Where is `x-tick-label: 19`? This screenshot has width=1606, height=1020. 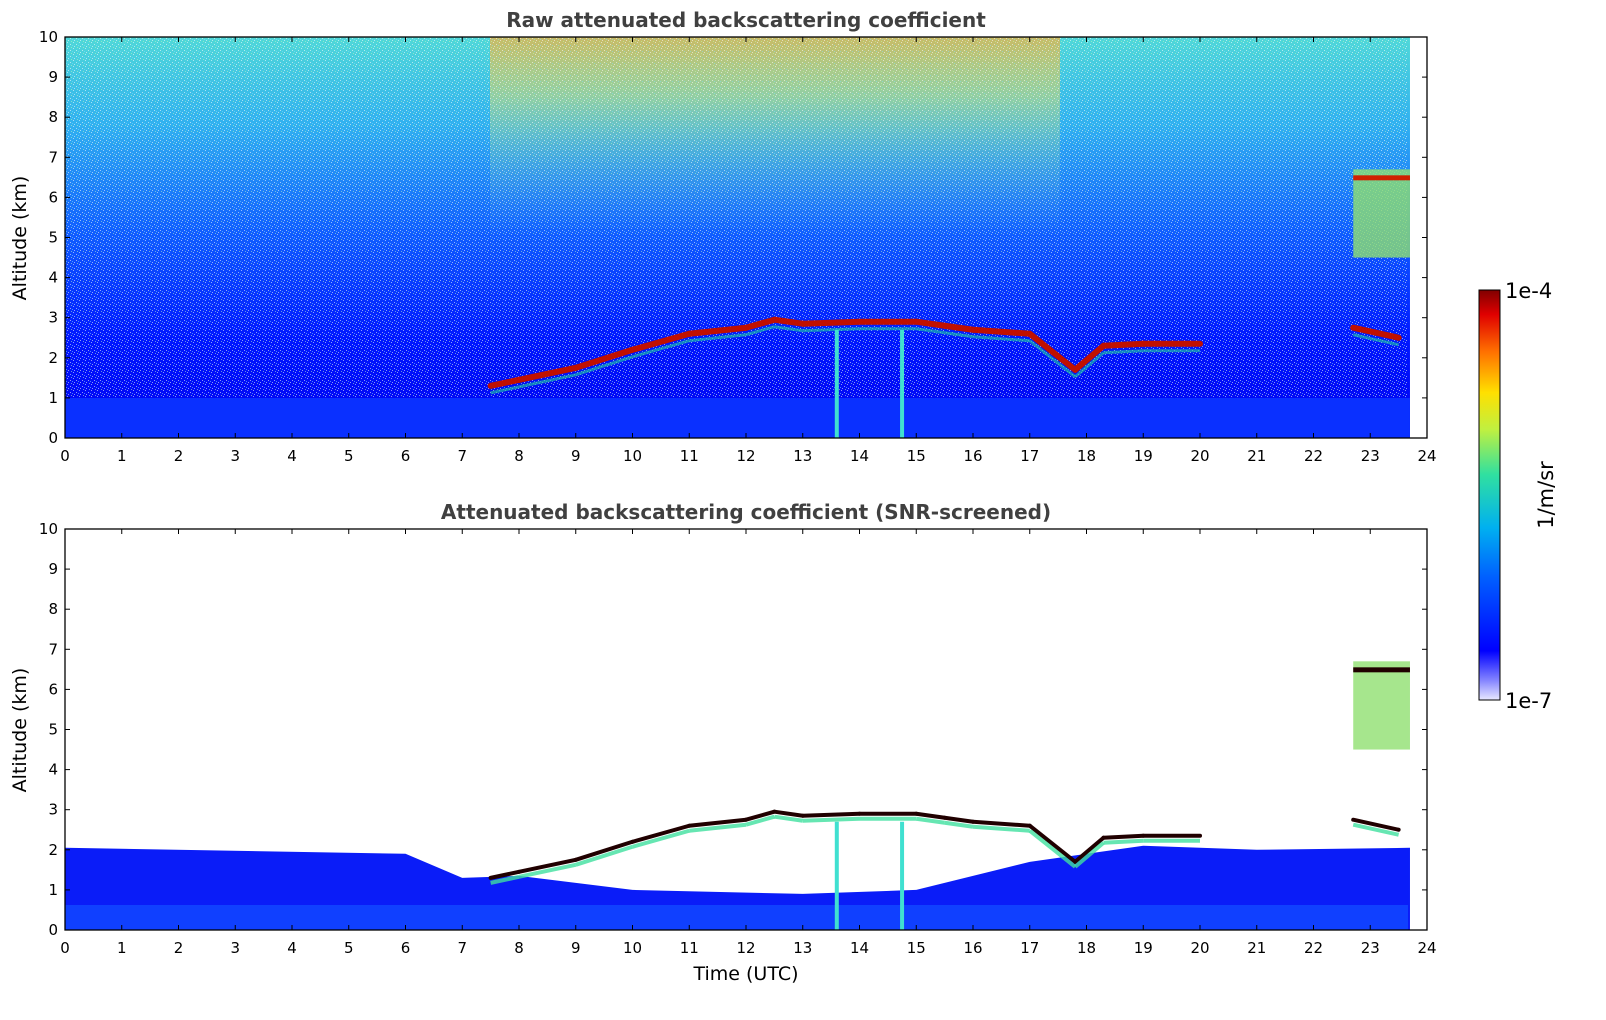 x-tick-label: 19 is located at coordinates (1143, 456).